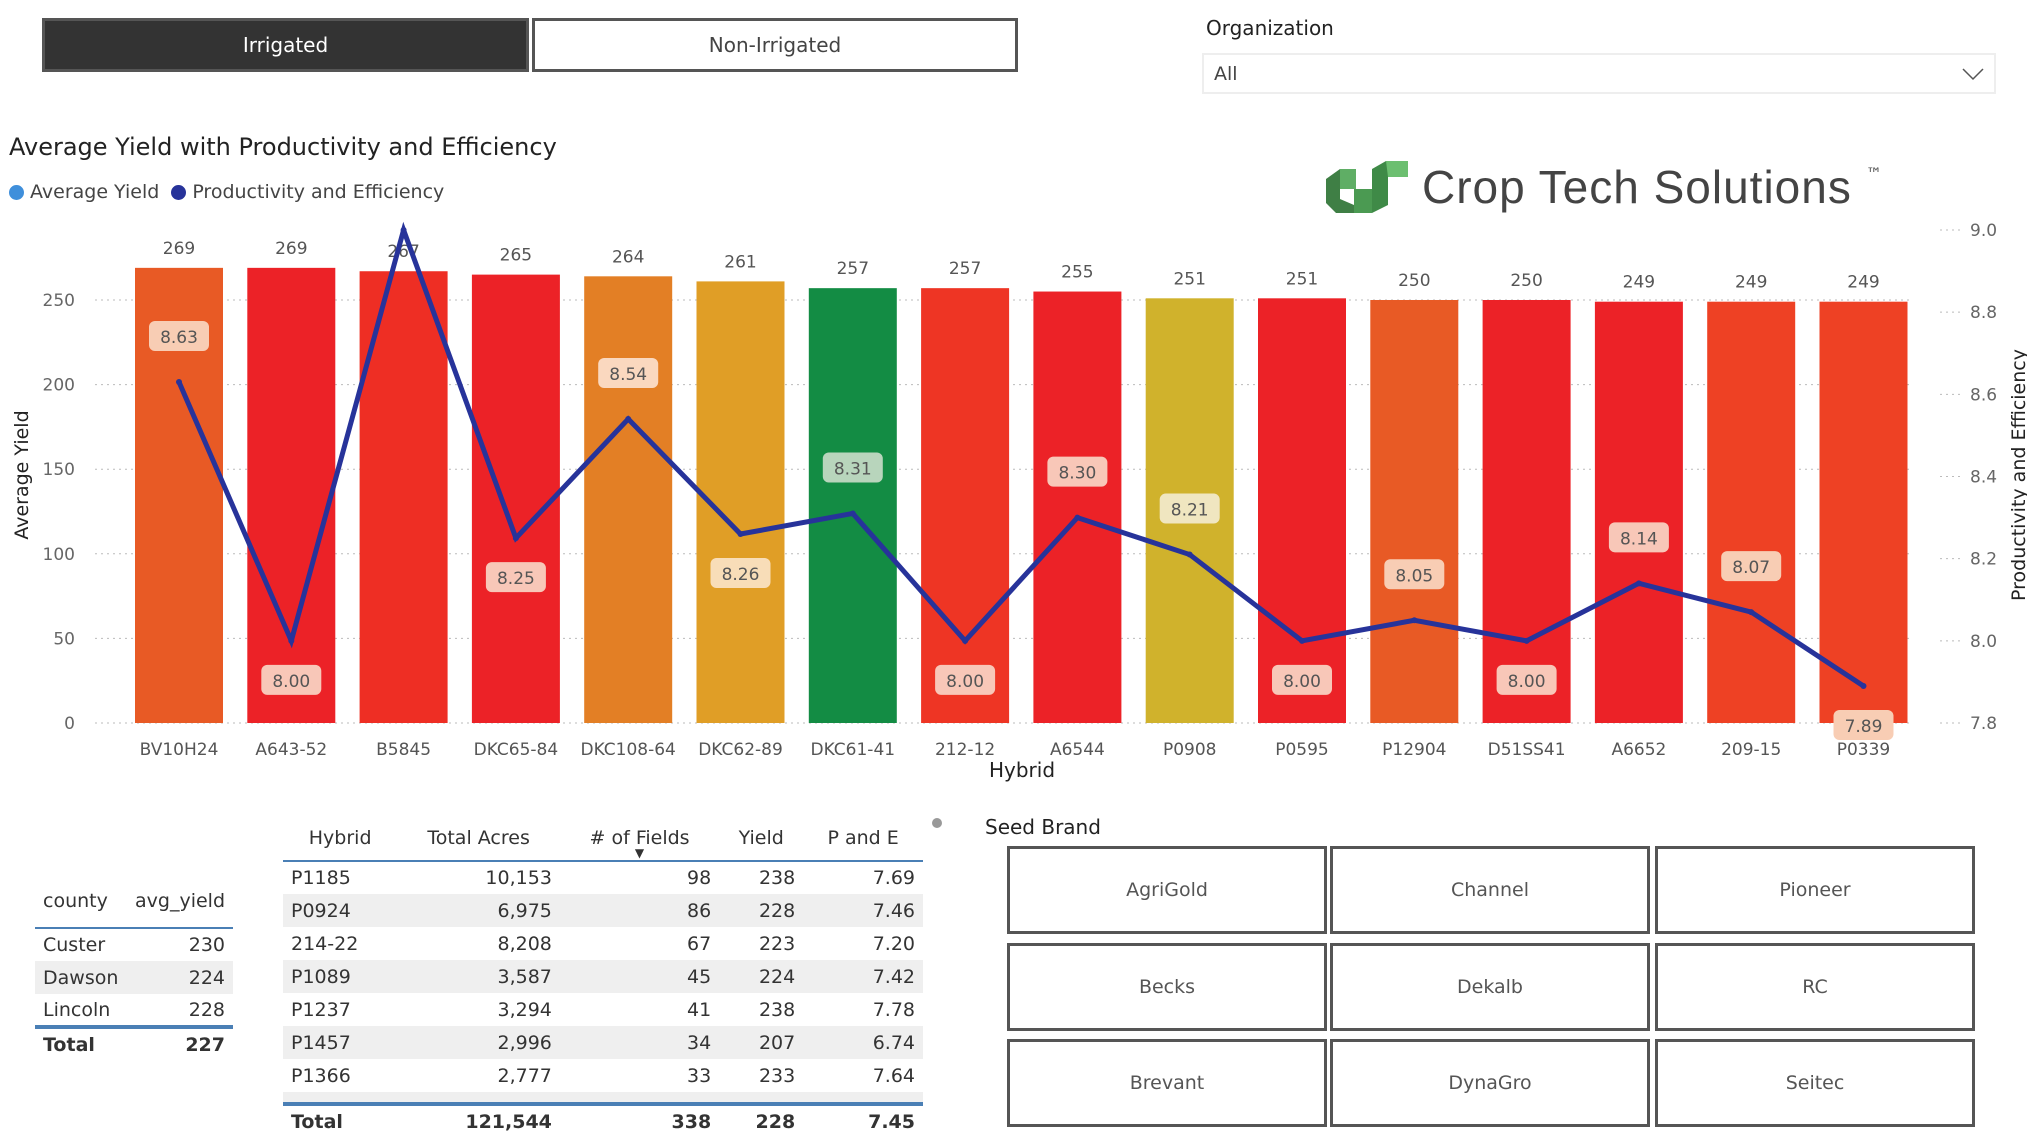 The height and width of the screenshot is (1141, 2027). I want to click on bar-value-label: 269, so click(291, 249).